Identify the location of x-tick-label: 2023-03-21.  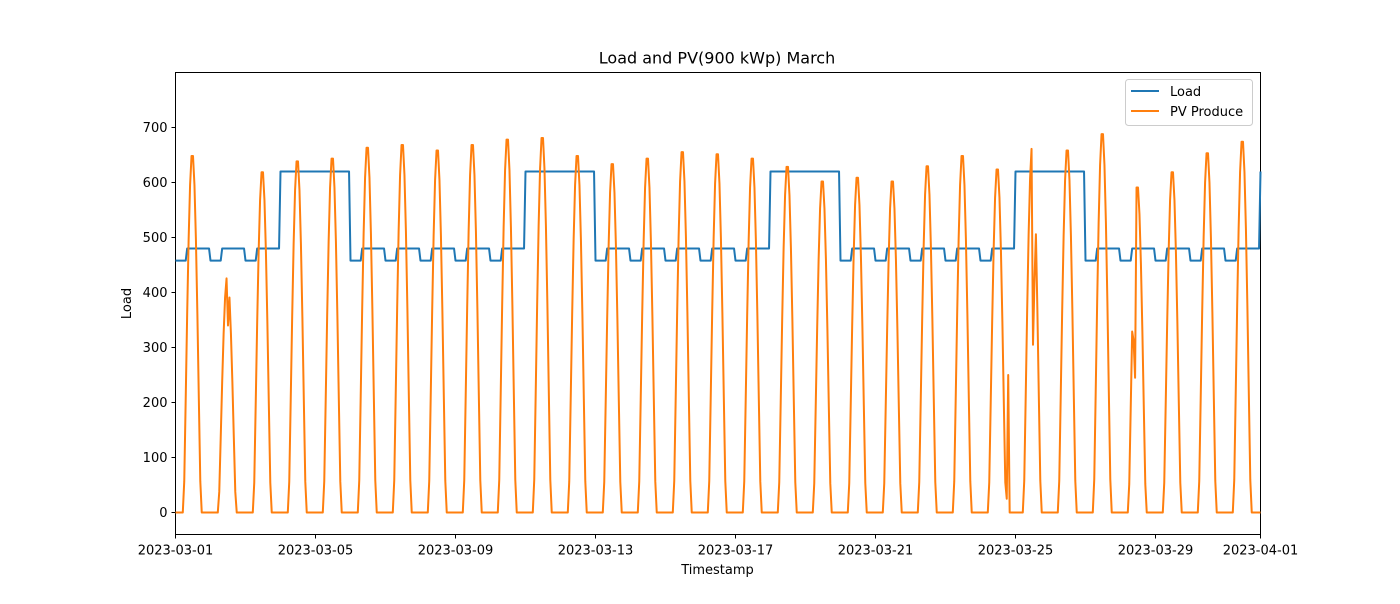
(876, 551).